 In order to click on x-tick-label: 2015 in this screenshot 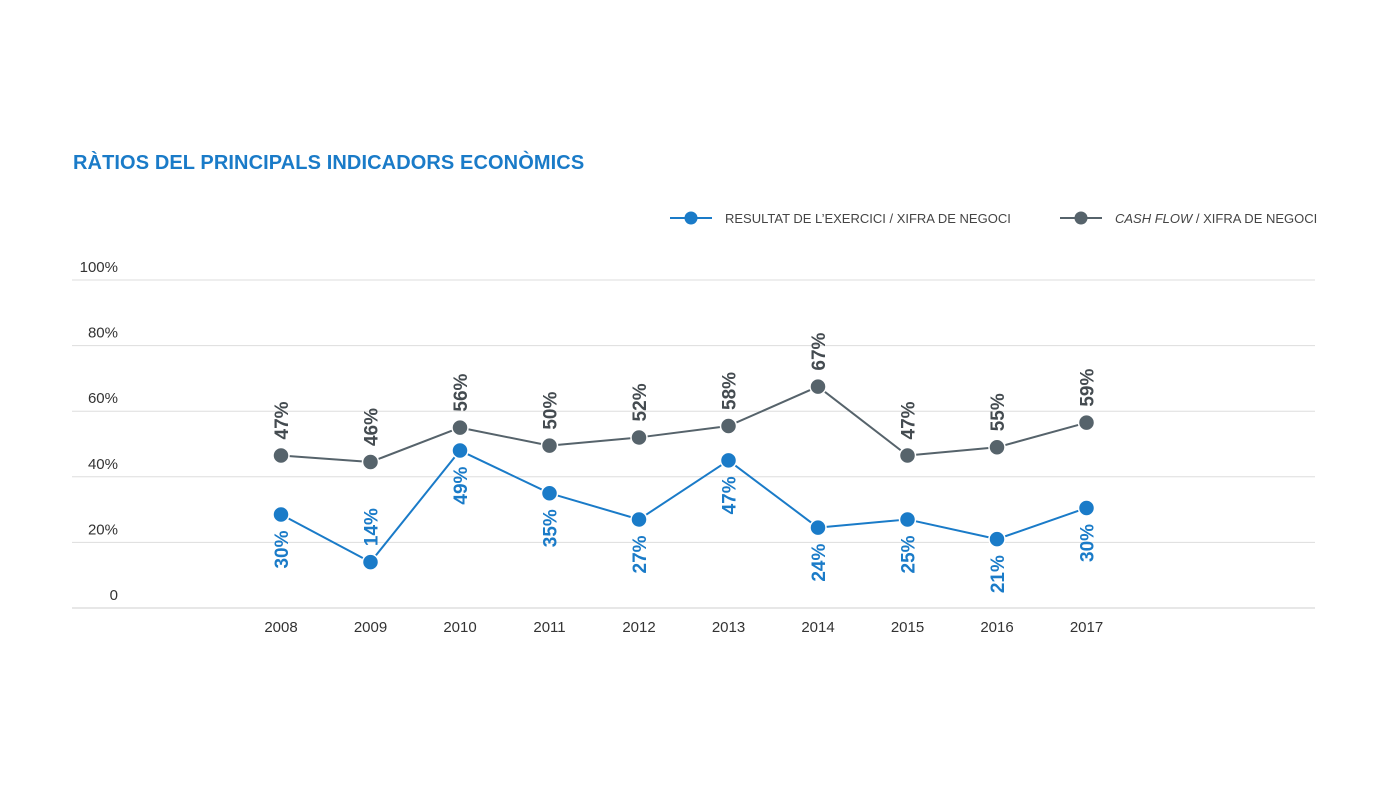, I will do `click(907, 627)`.